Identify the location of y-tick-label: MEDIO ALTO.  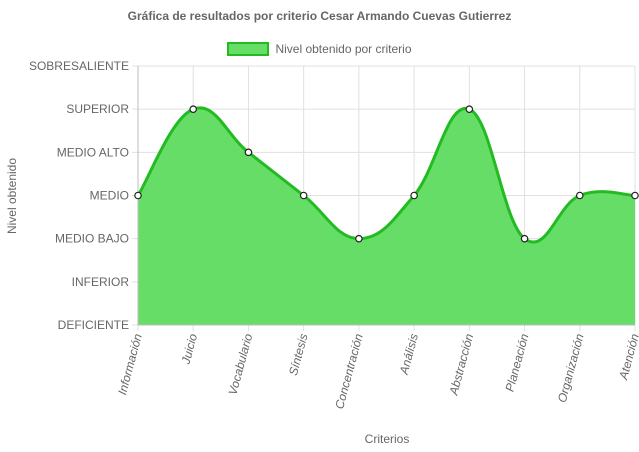
(93, 152).